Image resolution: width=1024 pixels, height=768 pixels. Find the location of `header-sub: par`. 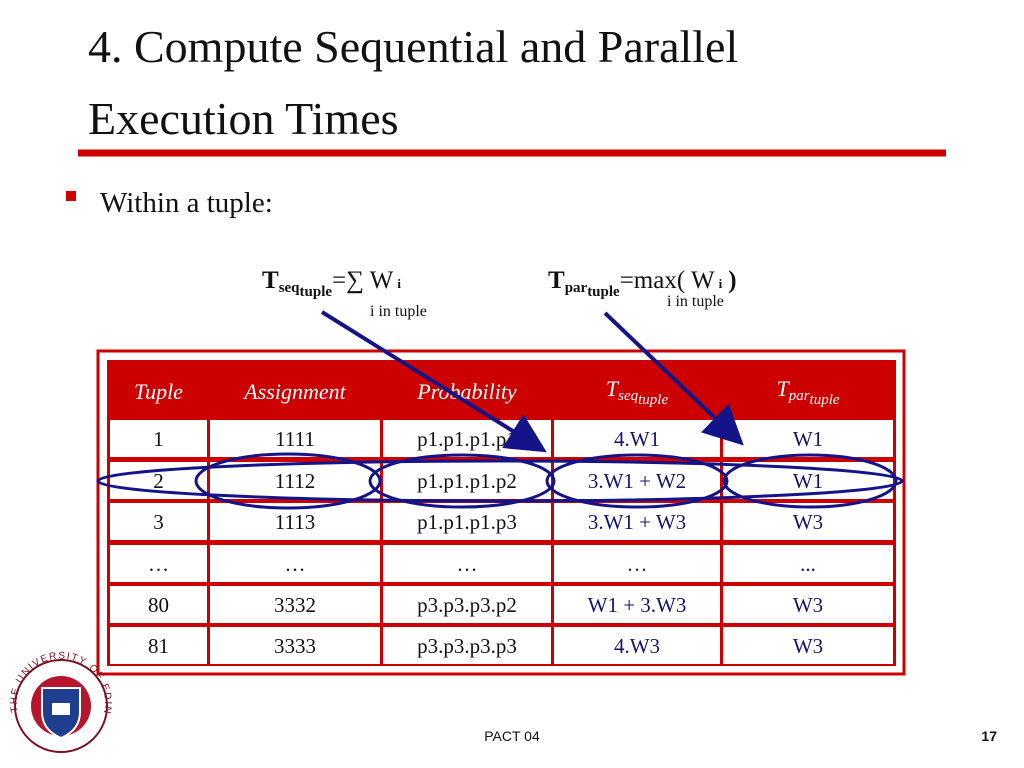

header-sub: par is located at coordinates (799, 396).